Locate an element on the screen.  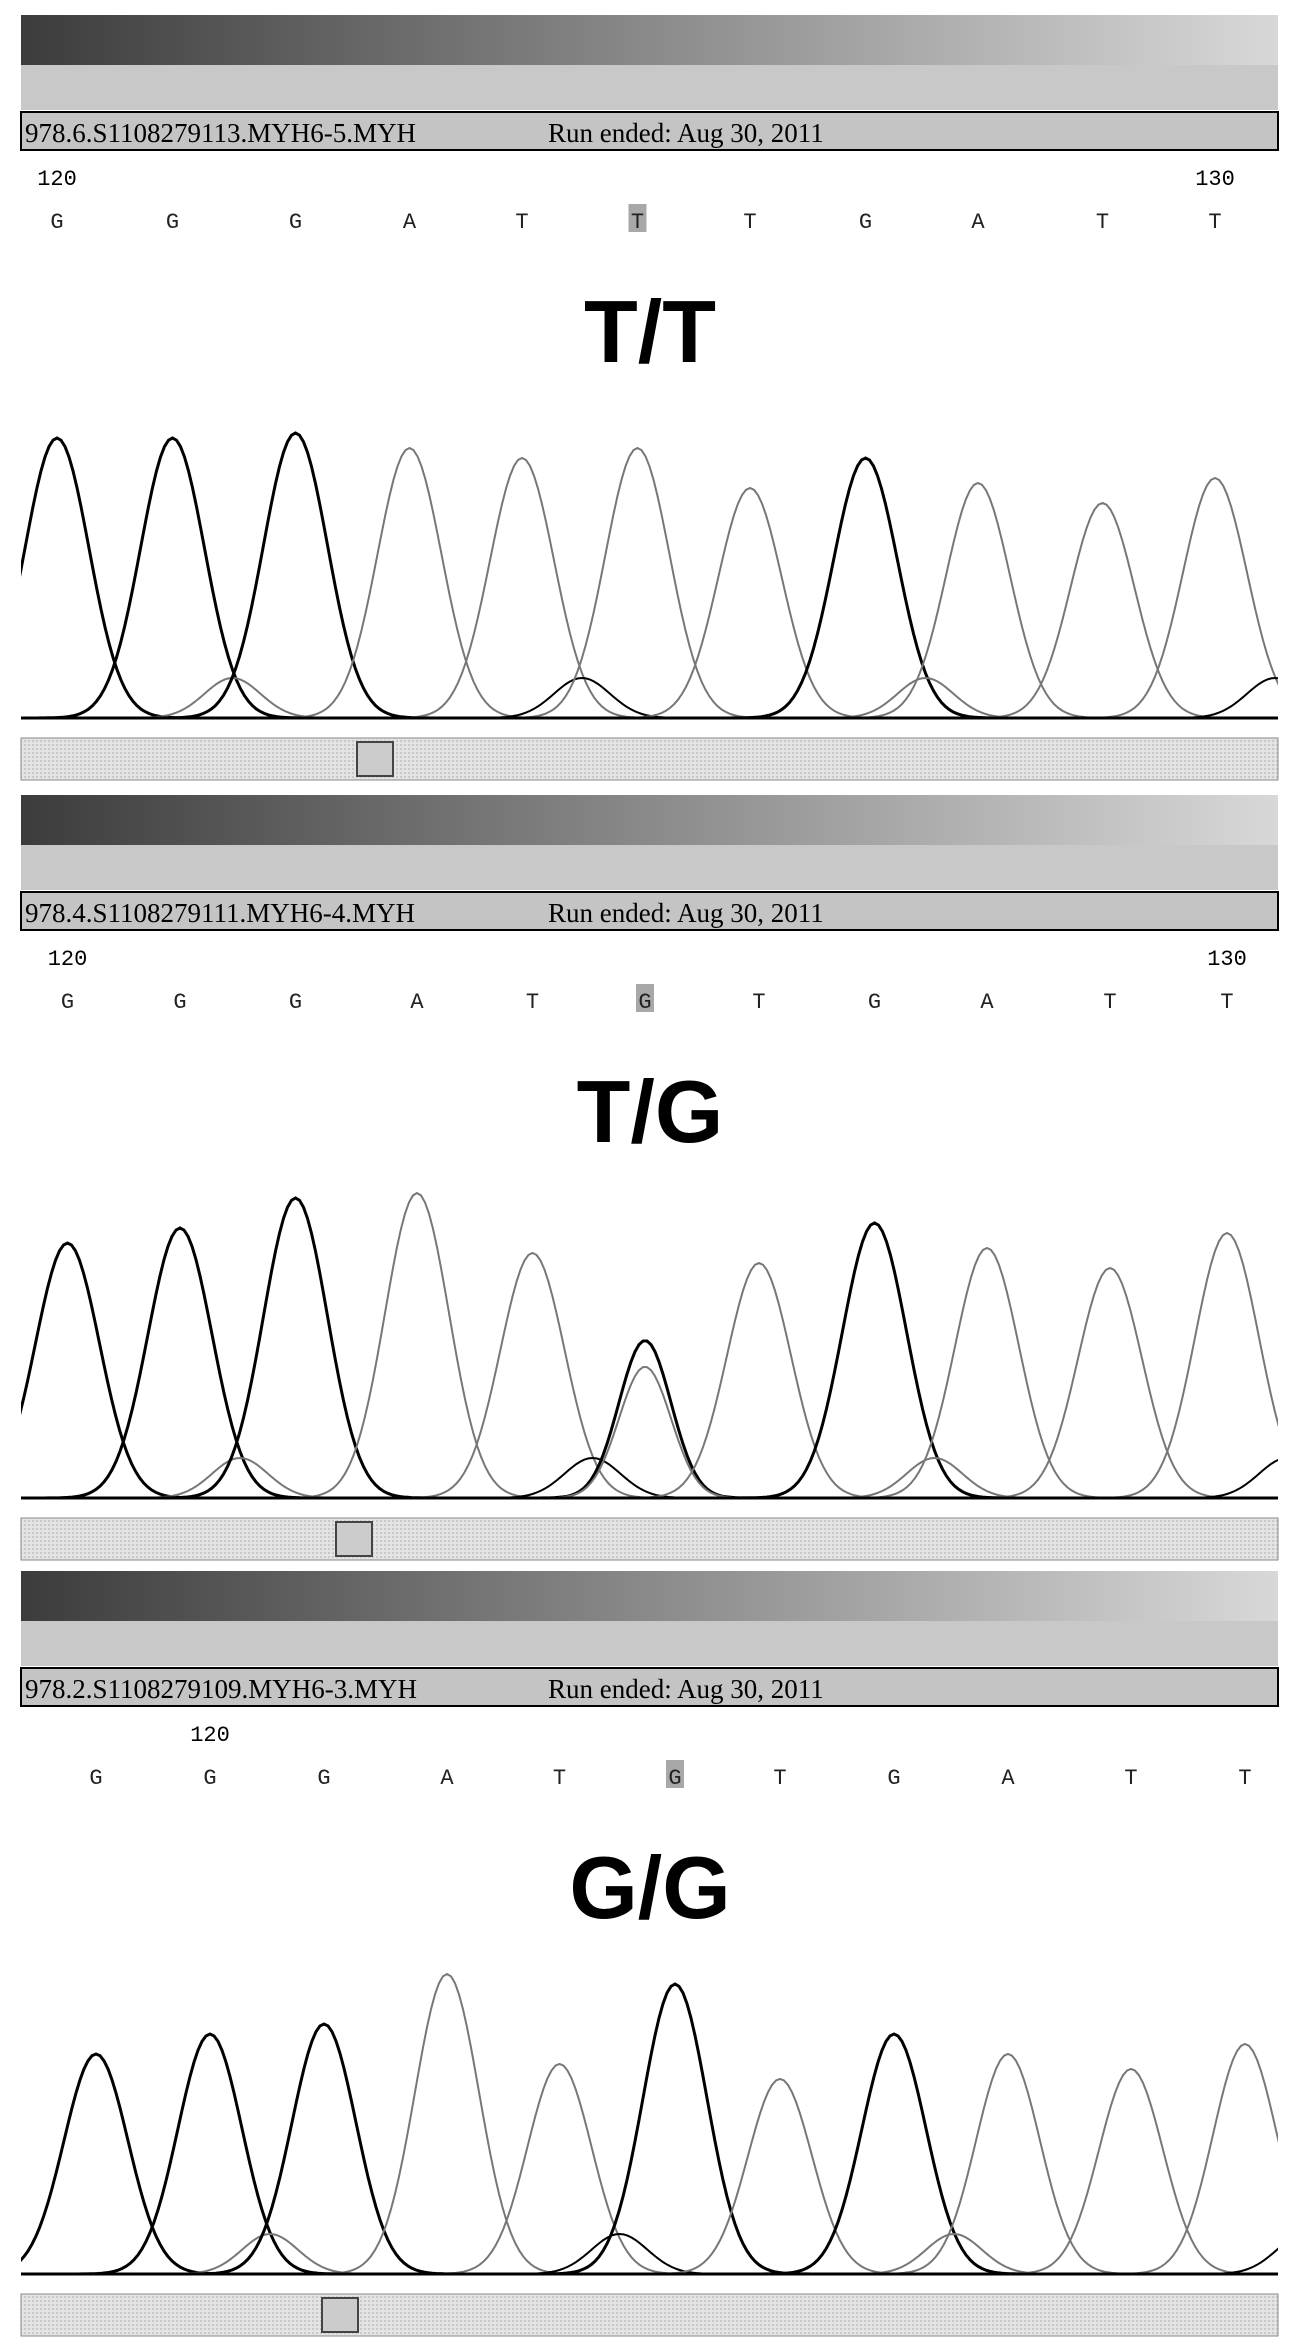
genotype-label: T/G is located at coordinates (650, 1111).